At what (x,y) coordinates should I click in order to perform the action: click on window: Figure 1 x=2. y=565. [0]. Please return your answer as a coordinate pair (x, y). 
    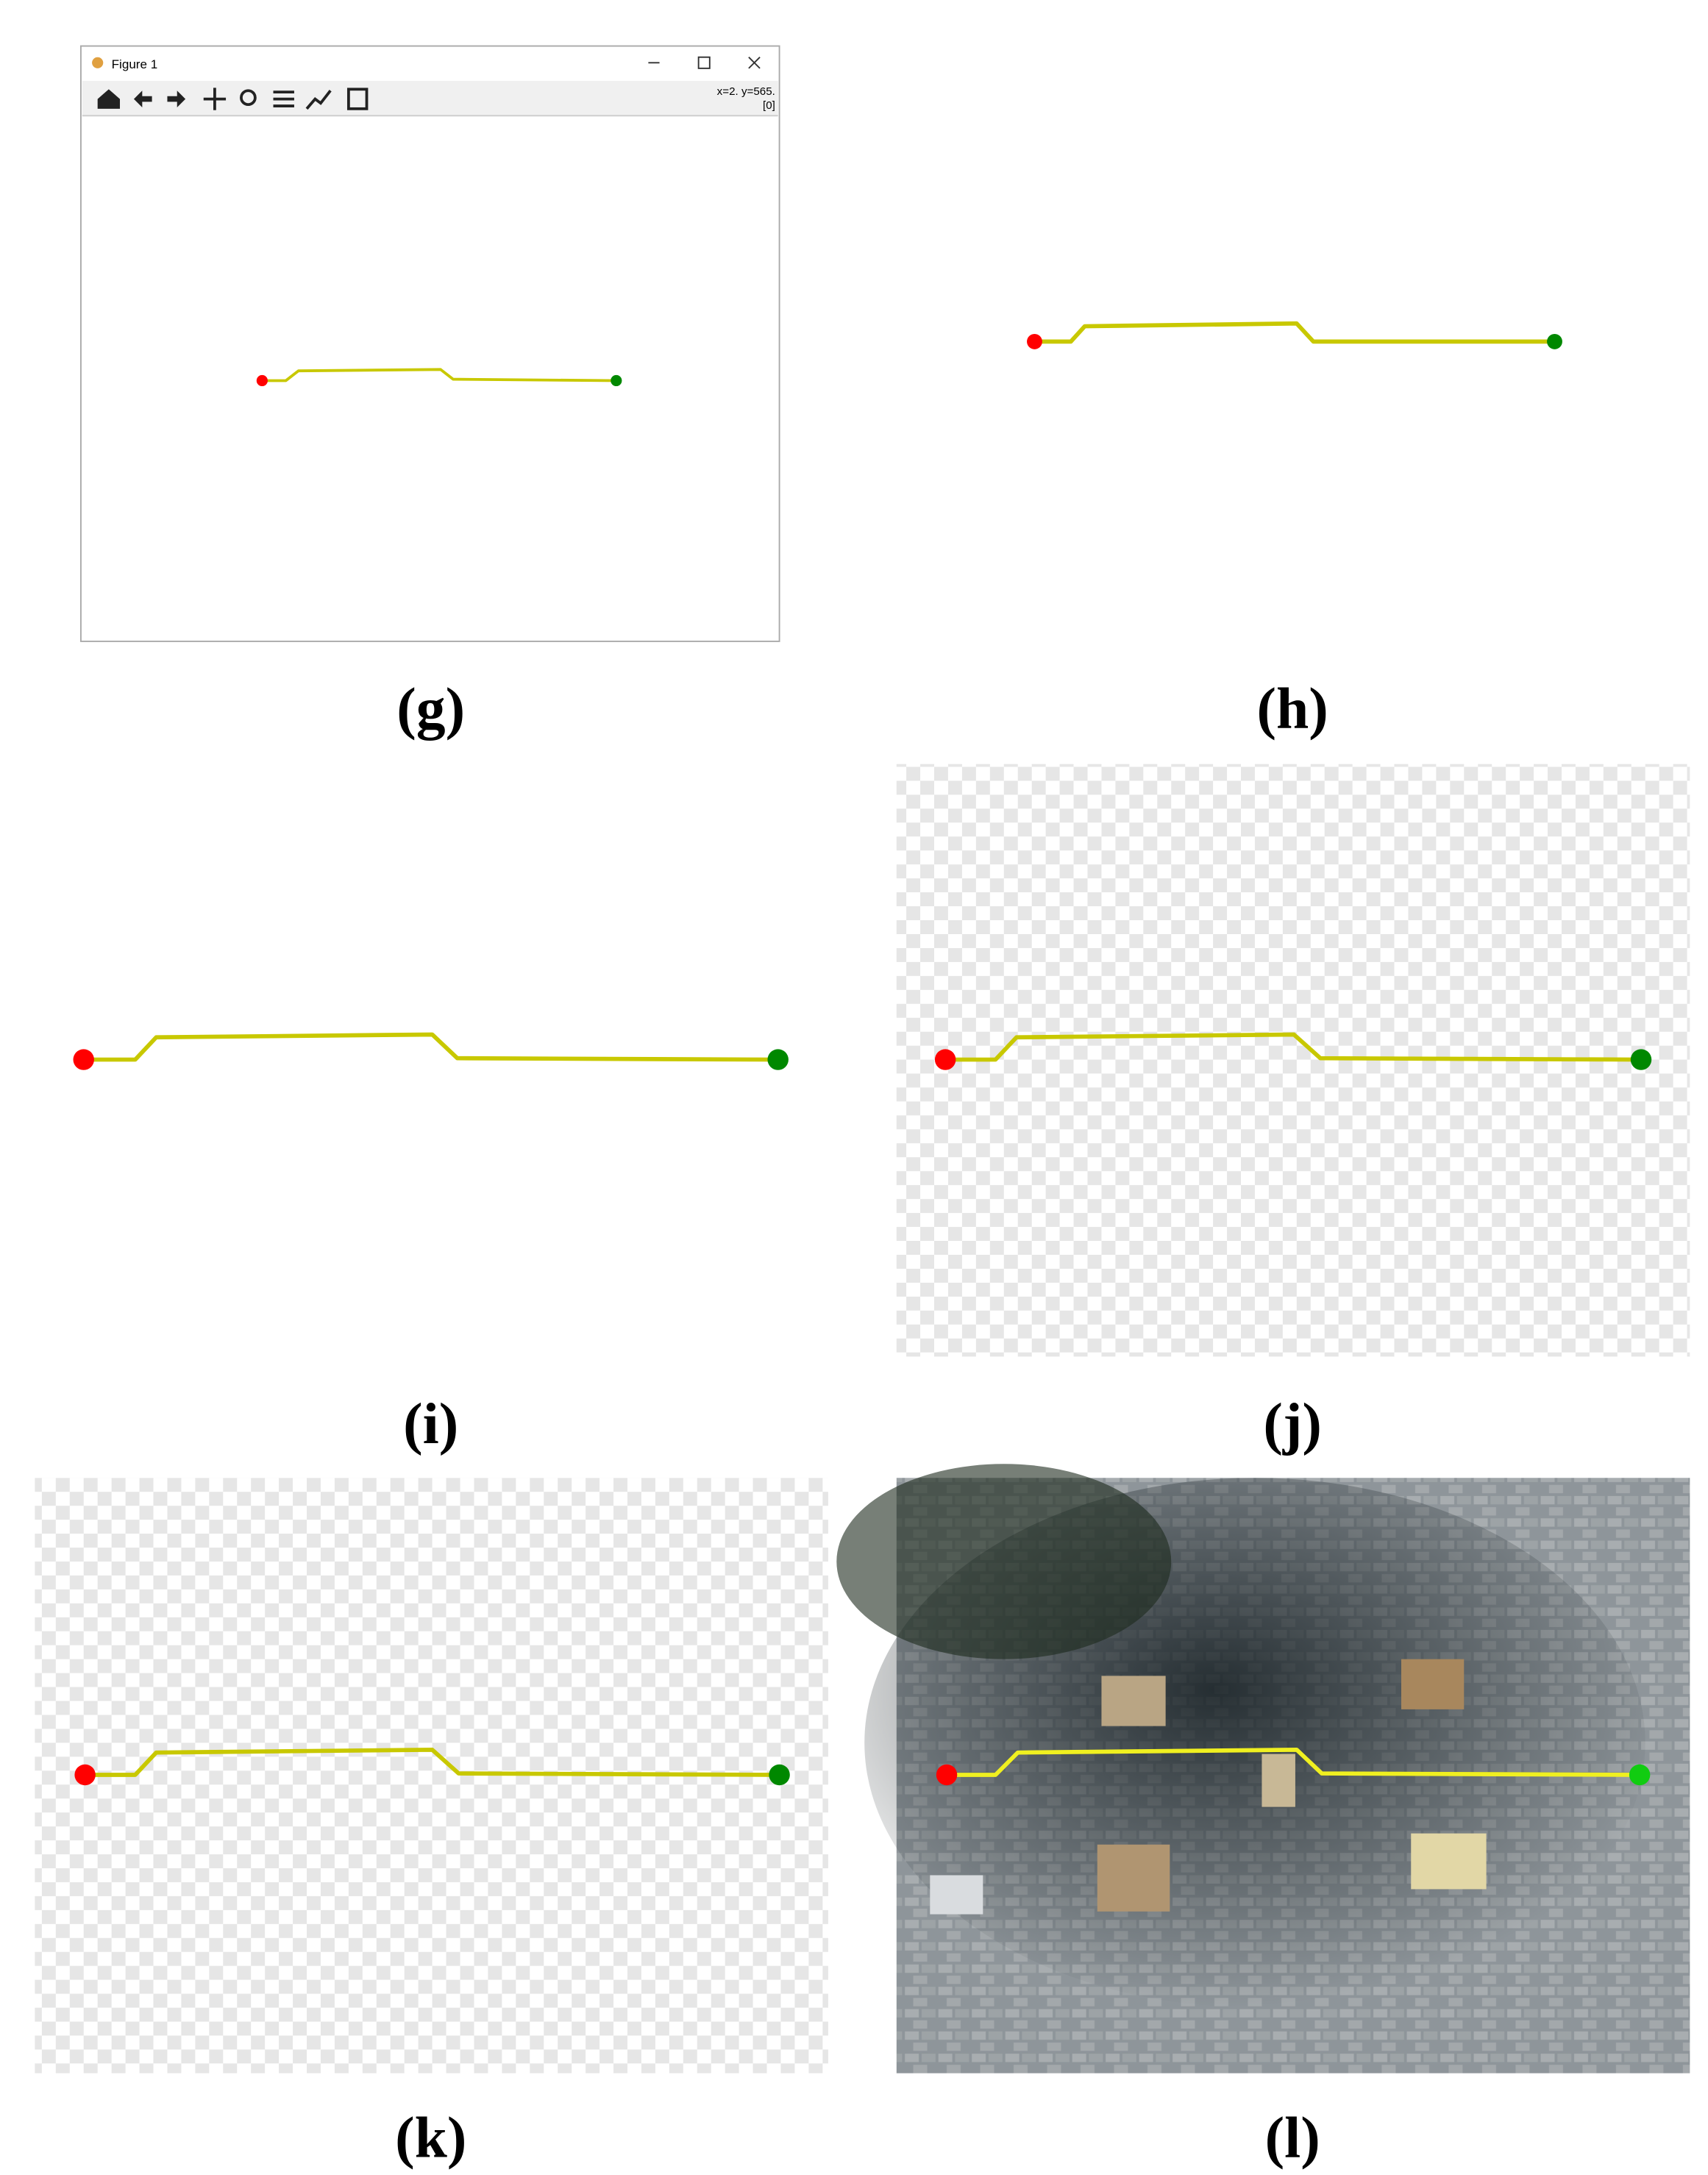
    Looking at the image, I should click on (430, 343).